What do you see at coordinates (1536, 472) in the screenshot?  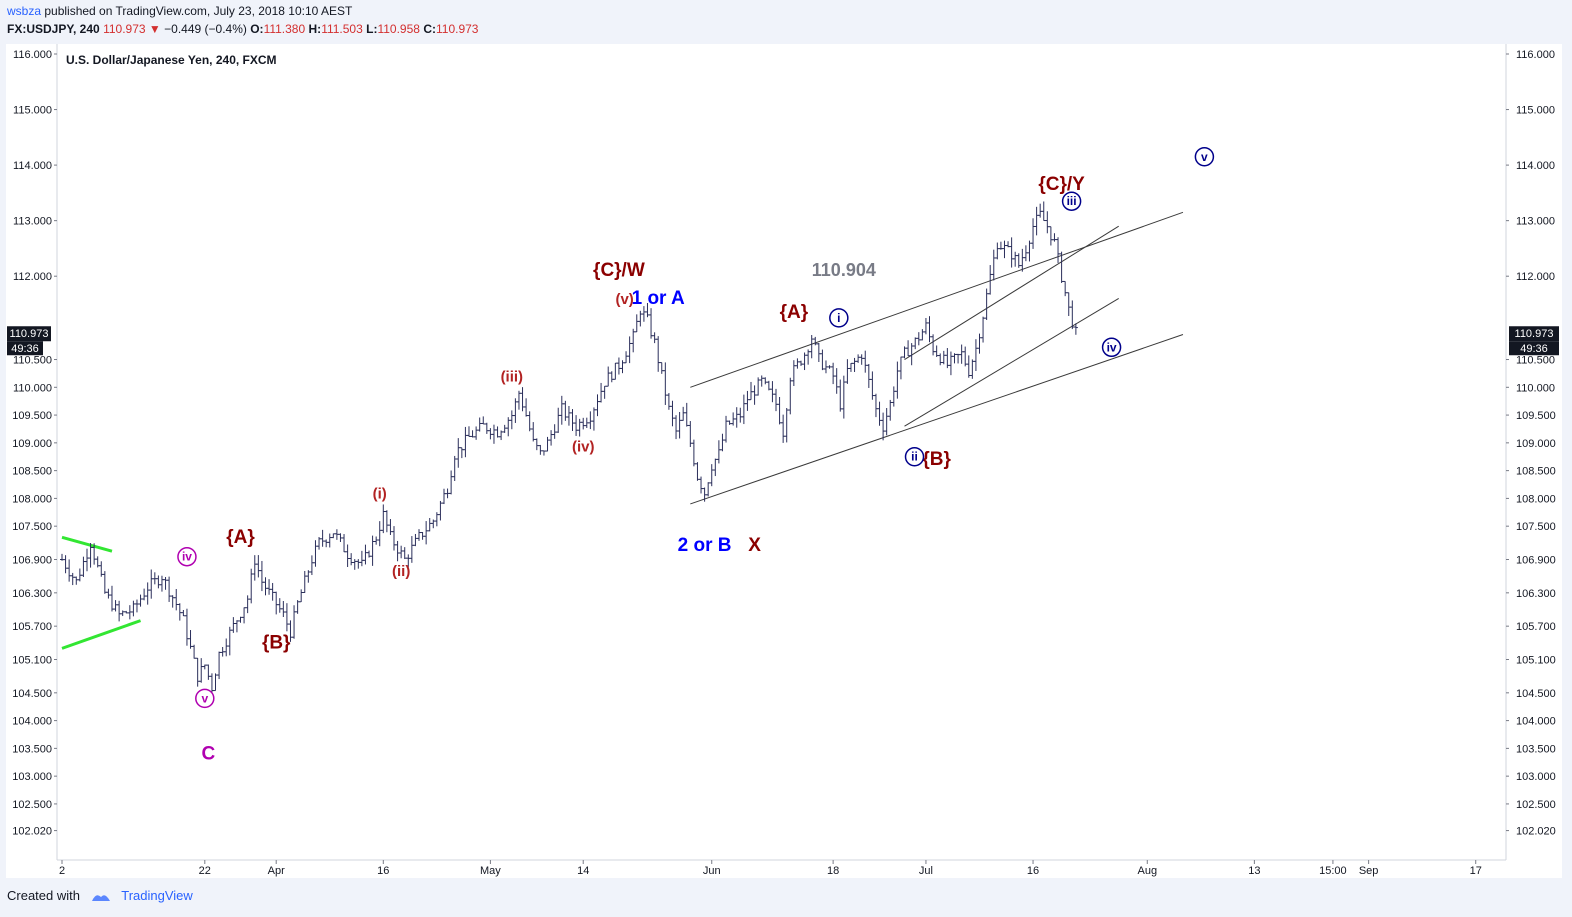 I see `y-tick-label-right: 108.500` at bounding box center [1536, 472].